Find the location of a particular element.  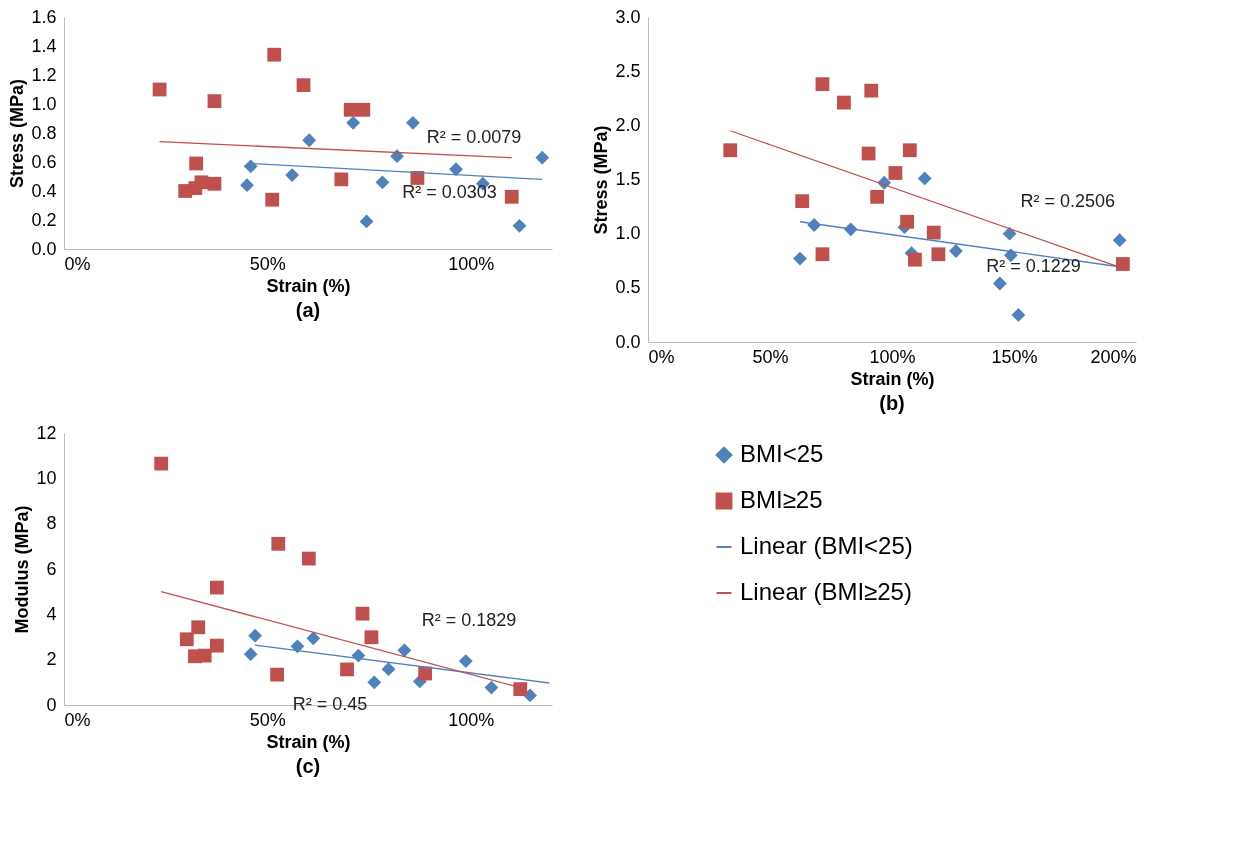

legend-label: Linear (BMI<25) is located at coordinates (826, 545).